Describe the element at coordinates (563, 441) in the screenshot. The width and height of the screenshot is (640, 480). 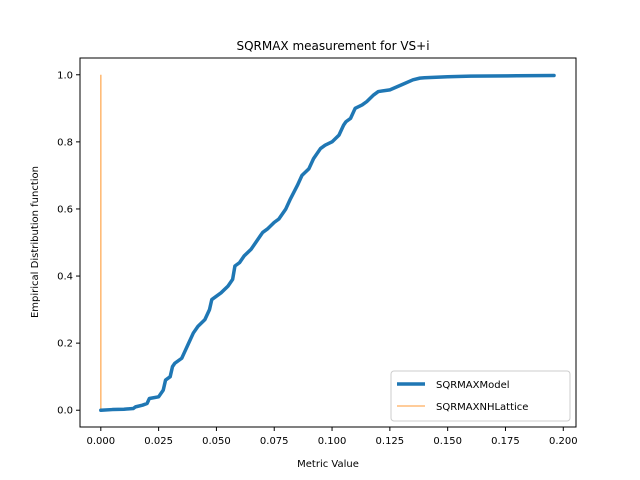
I see `x-tick-label: 0.200` at that location.